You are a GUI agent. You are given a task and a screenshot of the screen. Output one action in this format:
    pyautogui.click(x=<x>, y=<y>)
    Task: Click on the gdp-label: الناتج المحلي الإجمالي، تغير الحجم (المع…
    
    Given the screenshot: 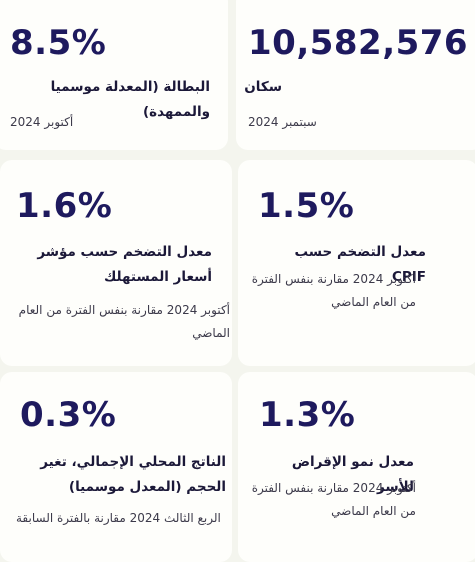 What is the action you would take?
    pyautogui.click(x=133, y=474)
    